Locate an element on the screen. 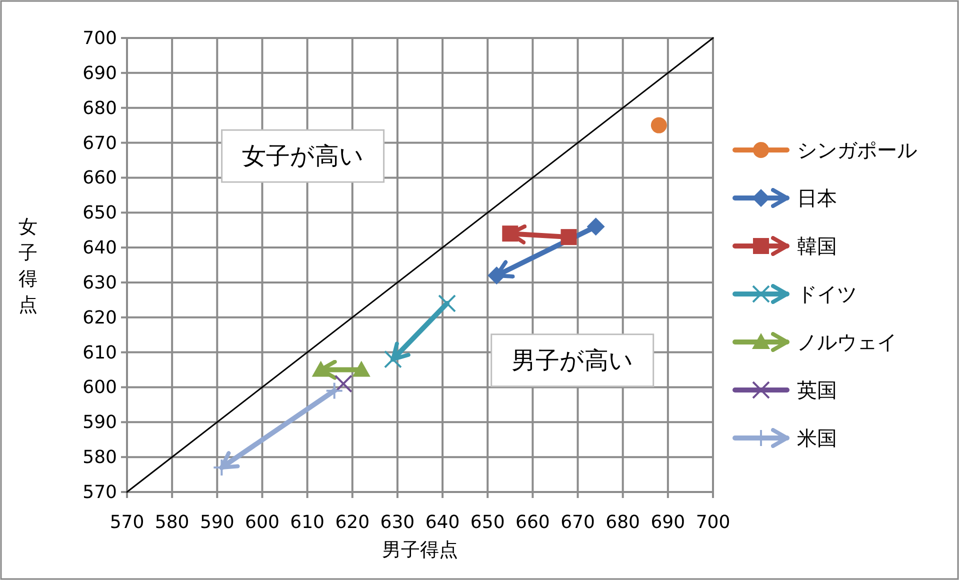 The image size is (959, 580). x-tick-label: 610 is located at coordinates (307, 522).